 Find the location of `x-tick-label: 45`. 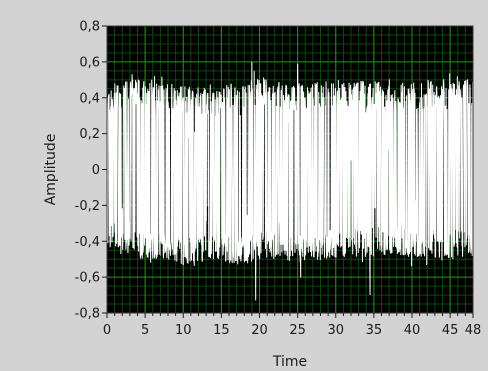

x-tick-label: 45 is located at coordinates (450, 330).